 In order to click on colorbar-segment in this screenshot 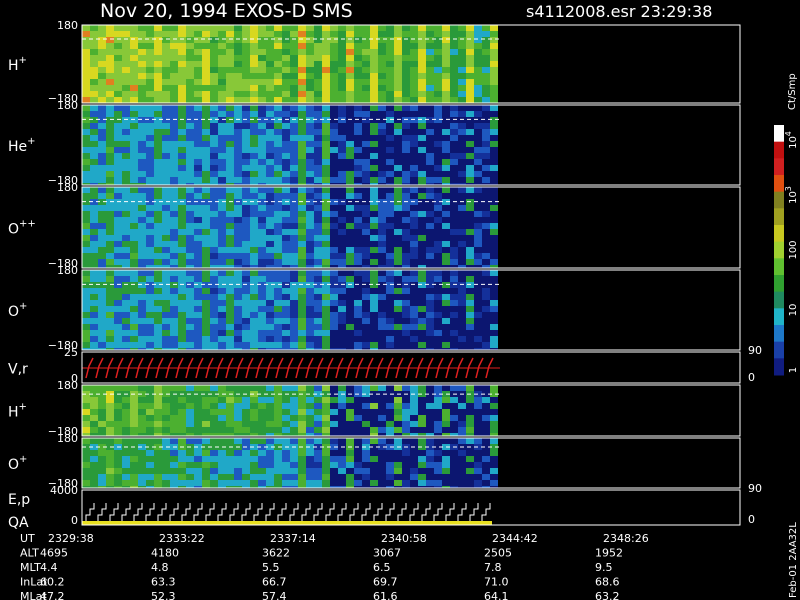, I will do `click(779, 267)`.